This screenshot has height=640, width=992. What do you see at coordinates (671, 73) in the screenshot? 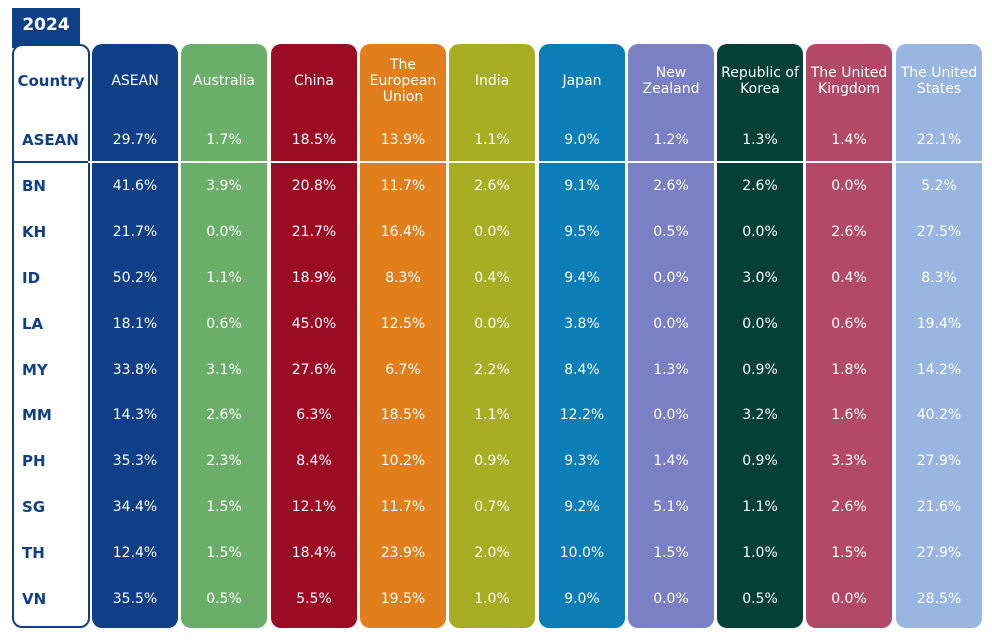
I see `column-header-line: New` at bounding box center [671, 73].